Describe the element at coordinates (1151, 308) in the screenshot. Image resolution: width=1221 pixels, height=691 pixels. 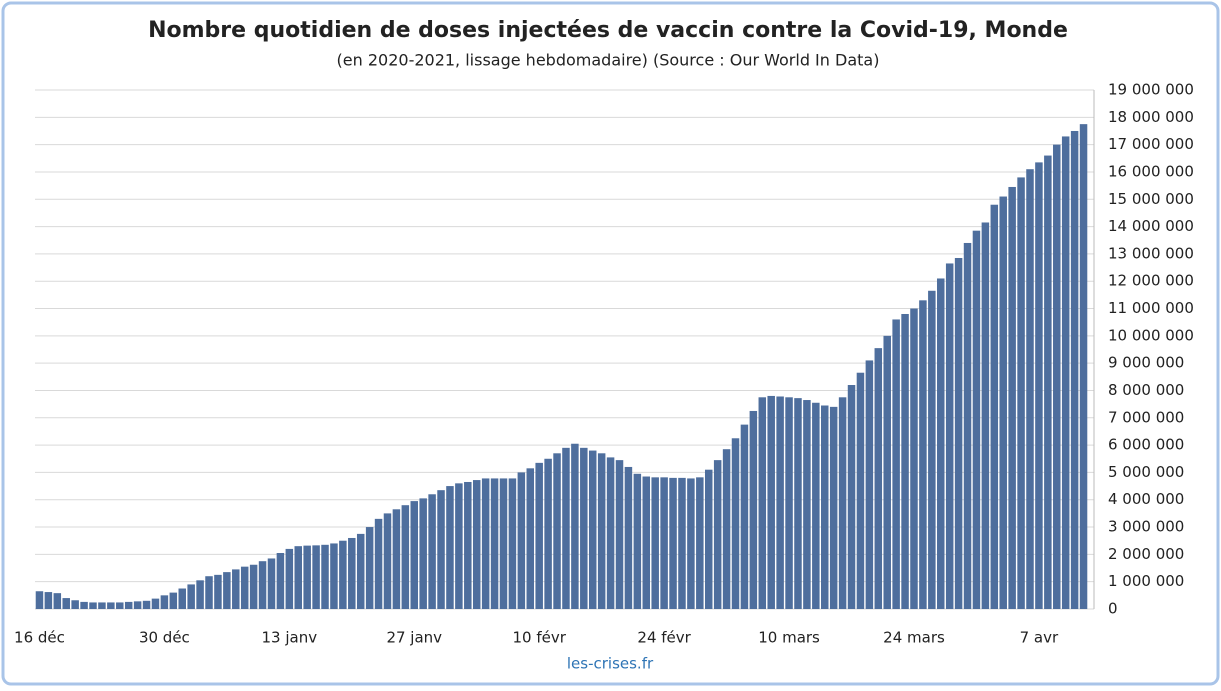
I see `y-tick-label: 11 000 000` at that location.